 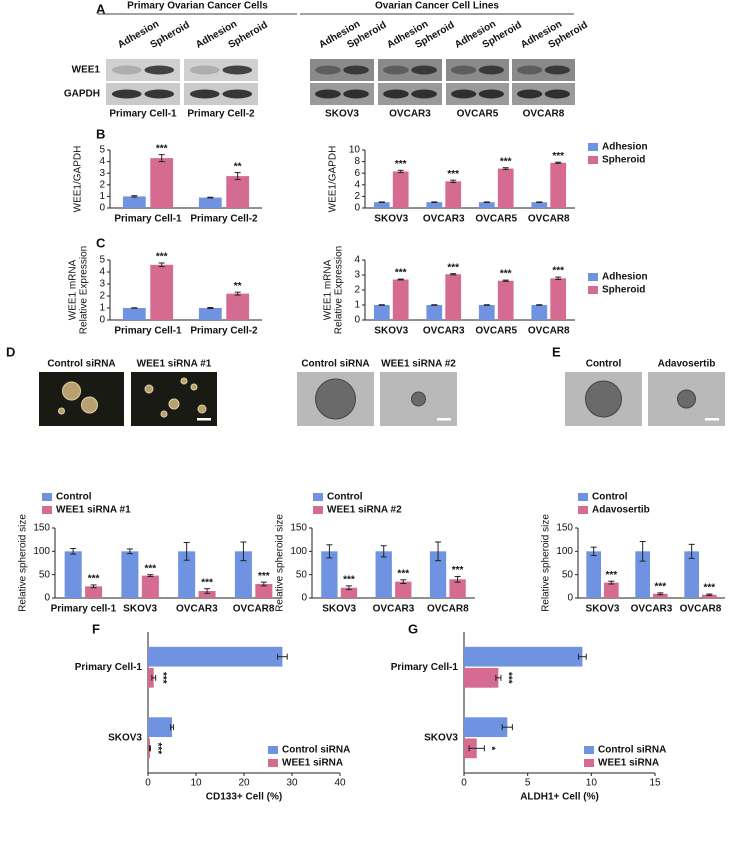 I want to click on image-caption: Control siRNA, so click(x=81, y=364).